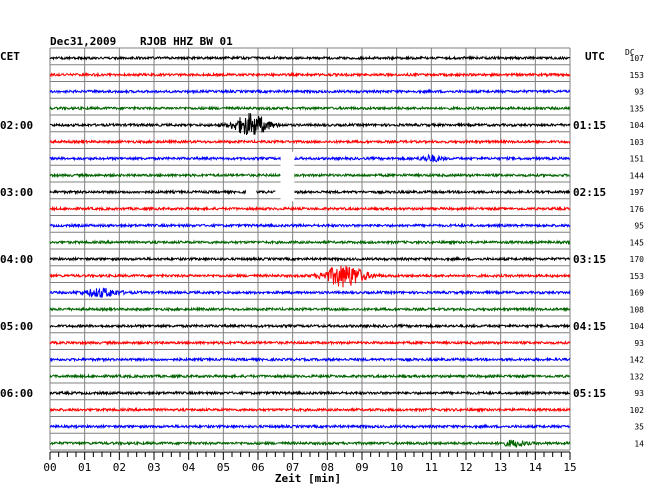  What do you see at coordinates (595, 56) in the screenshot?
I see `right-timezone-label: UTC` at bounding box center [595, 56].